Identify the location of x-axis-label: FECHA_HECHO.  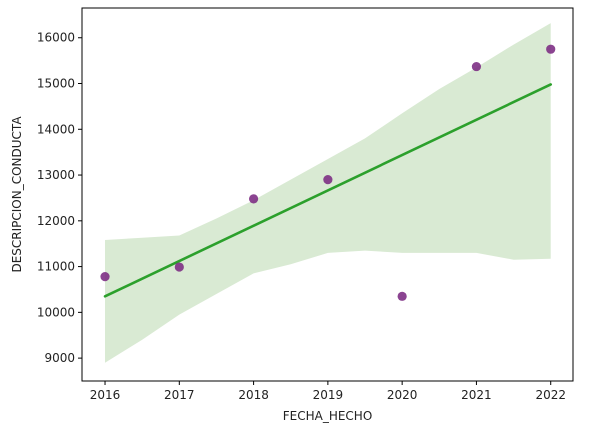
(328, 416).